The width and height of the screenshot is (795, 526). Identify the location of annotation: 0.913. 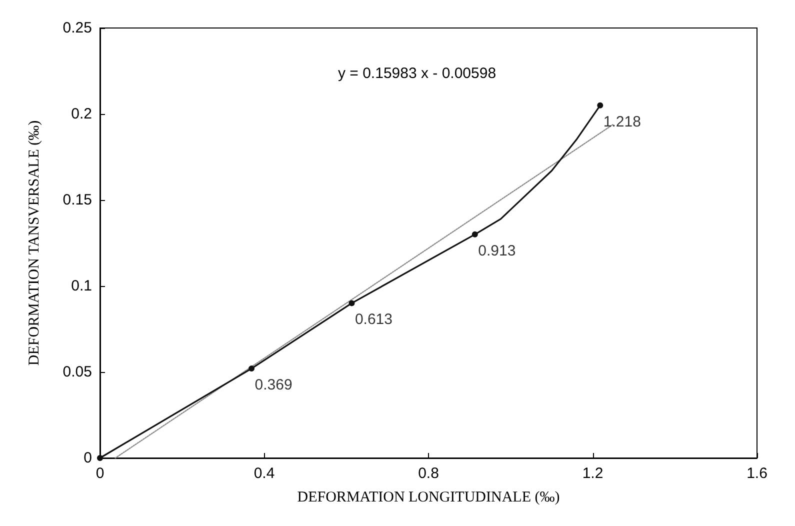
(497, 251).